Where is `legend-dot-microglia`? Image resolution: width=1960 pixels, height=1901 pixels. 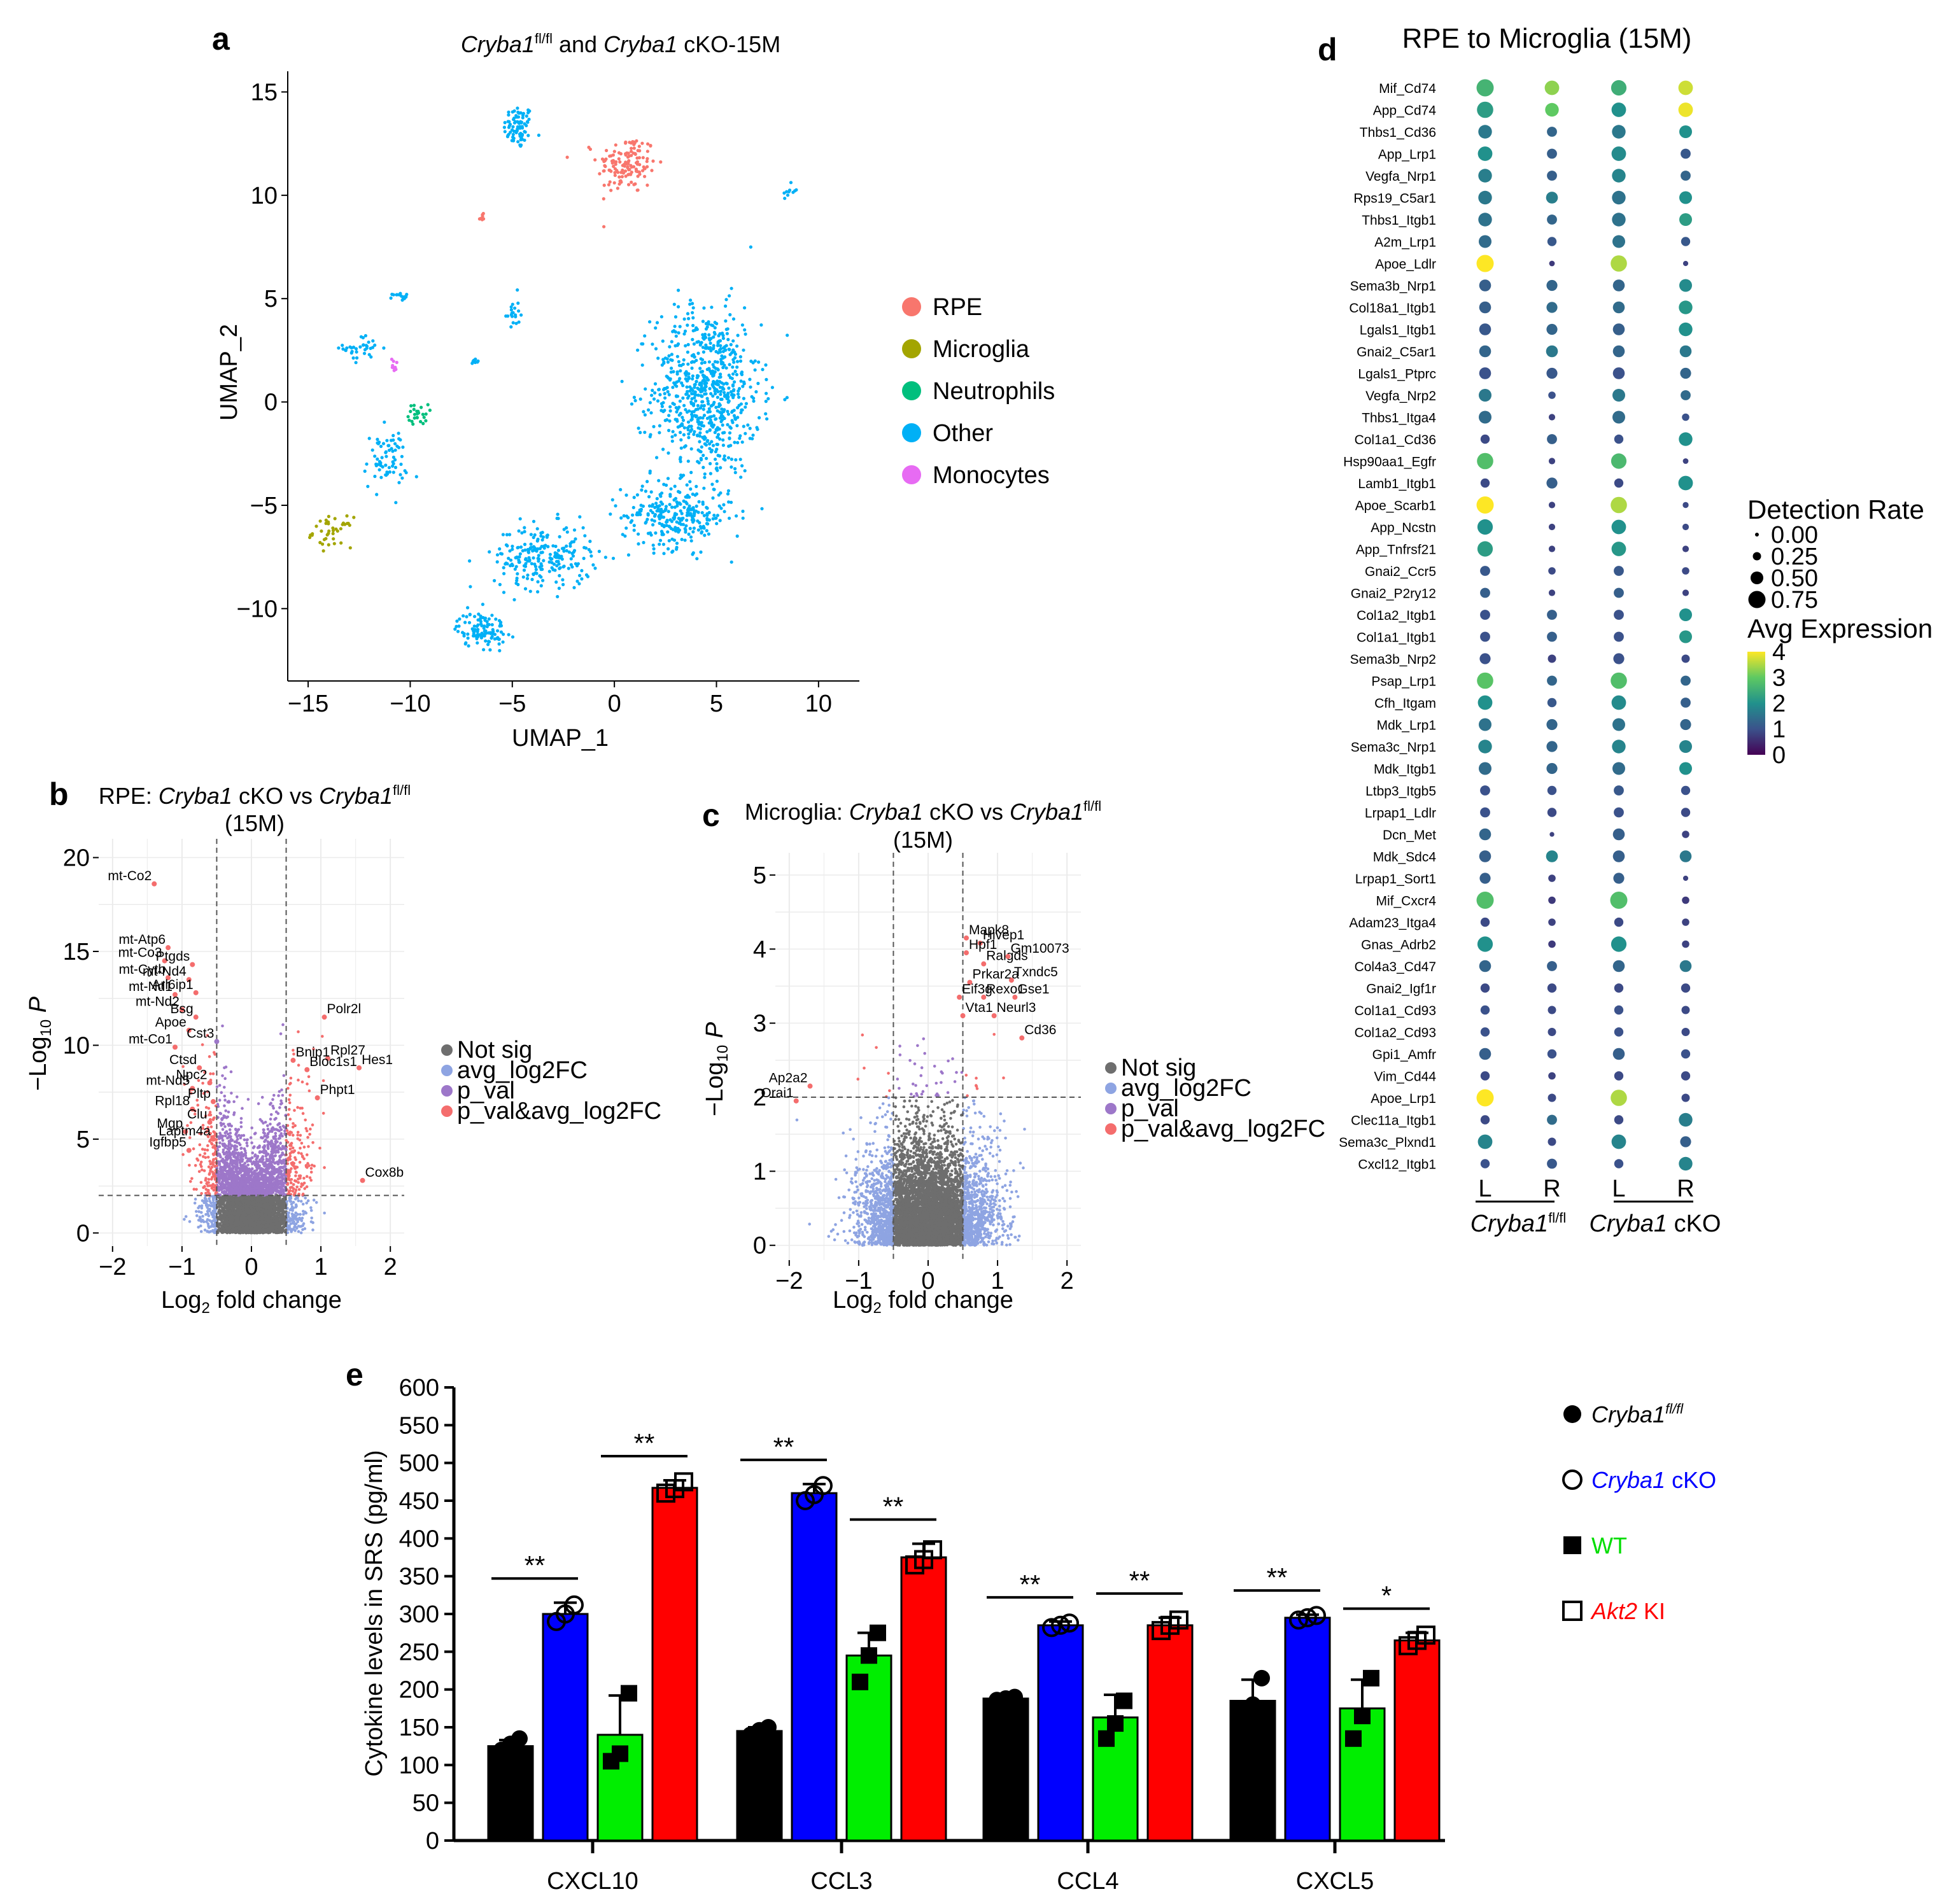 legend-dot-microglia is located at coordinates (911, 348).